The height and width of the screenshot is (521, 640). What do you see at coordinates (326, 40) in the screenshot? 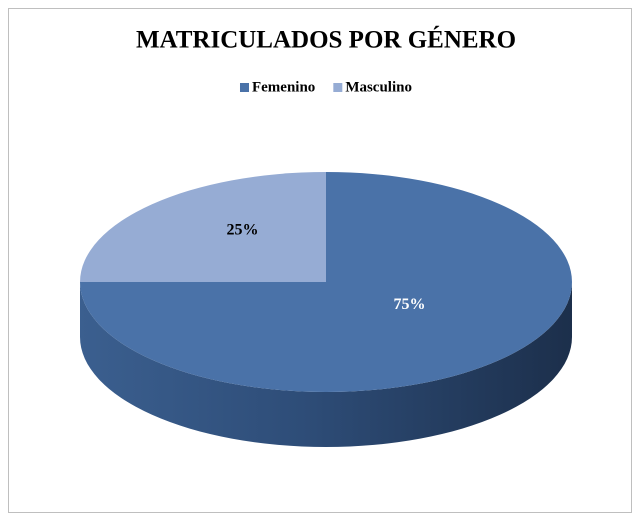
I see `chart-title: MATRICULADOS POR GÉNERO` at bounding box center [326, 40].